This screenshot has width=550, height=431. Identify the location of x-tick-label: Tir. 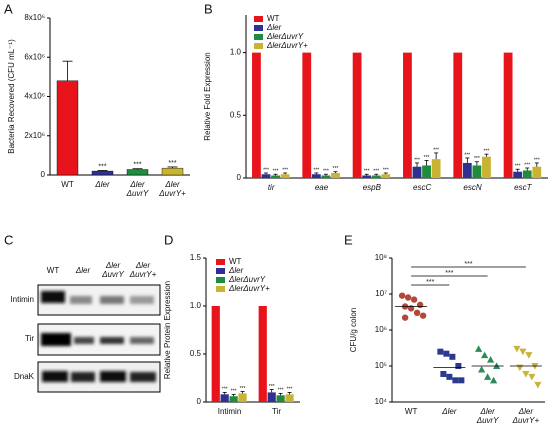
(276, 411).